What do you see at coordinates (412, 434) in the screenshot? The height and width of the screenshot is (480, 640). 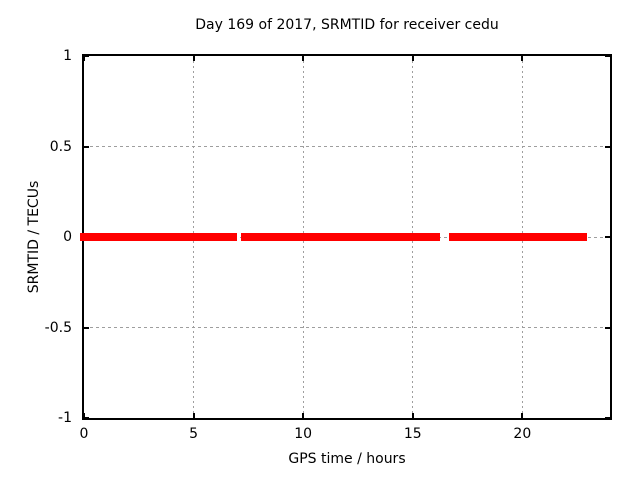 I see `x-tick-label: 15` at bounding box center [412, 434].